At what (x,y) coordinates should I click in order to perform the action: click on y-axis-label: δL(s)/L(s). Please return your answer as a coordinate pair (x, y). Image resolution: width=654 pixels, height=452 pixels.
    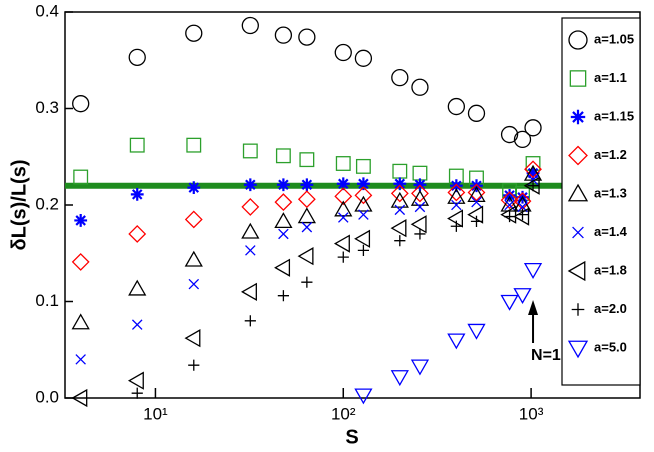
    Looking at the image, I should click on (19, 204).